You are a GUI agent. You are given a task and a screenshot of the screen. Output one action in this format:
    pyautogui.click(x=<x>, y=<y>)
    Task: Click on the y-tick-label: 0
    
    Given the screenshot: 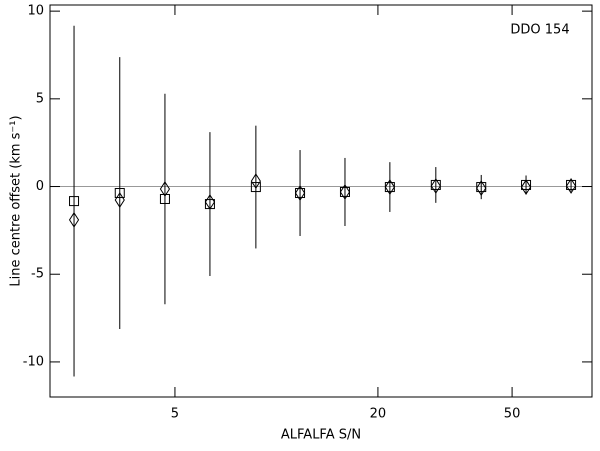 What is the action you would take?
    pyautogui.click(x=40, y=186)
    